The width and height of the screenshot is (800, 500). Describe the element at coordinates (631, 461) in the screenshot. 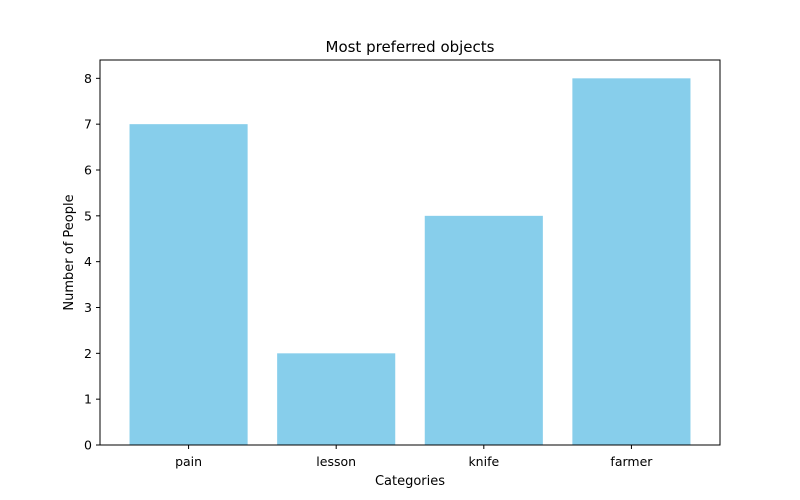

I see `x-tick-label-farmer: farmer` at that location.